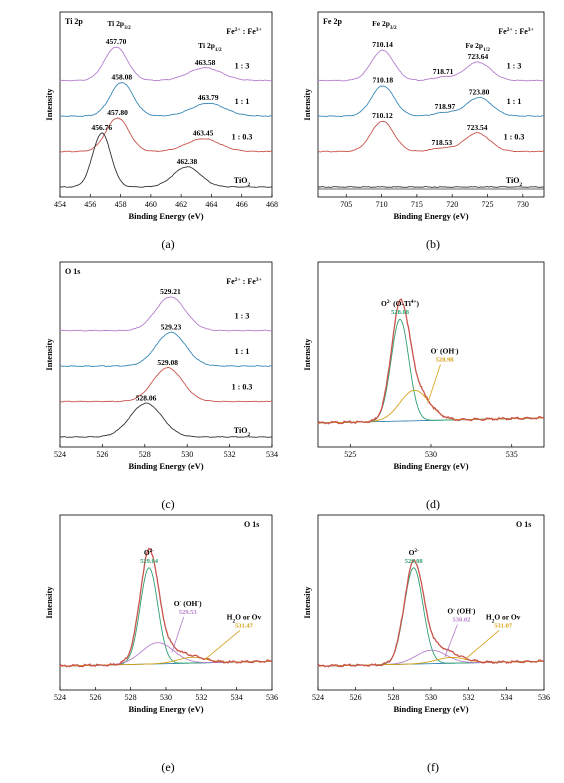 This screenshot has height=783, width=564. Describe the element at coordinates (433, 767) in the screenshot. I see `caption-f: (f)` at that location.